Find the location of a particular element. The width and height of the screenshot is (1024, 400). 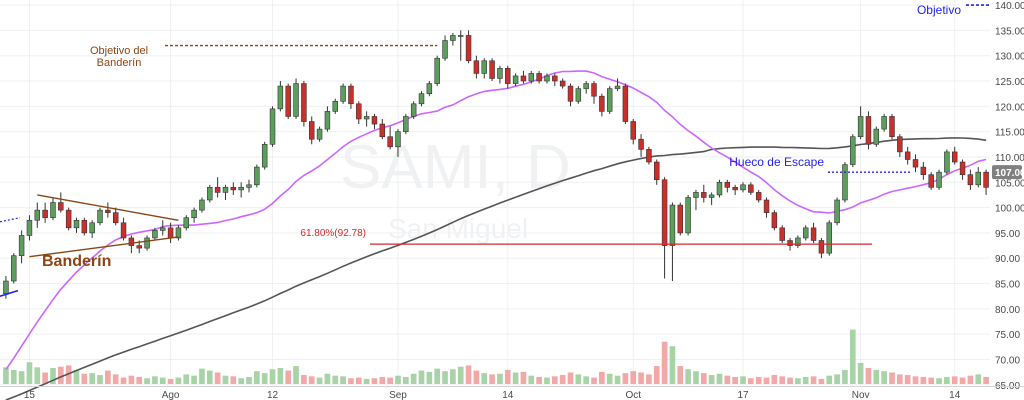

y-tick-label: 125.00 is located at coordinates (1009, 82).